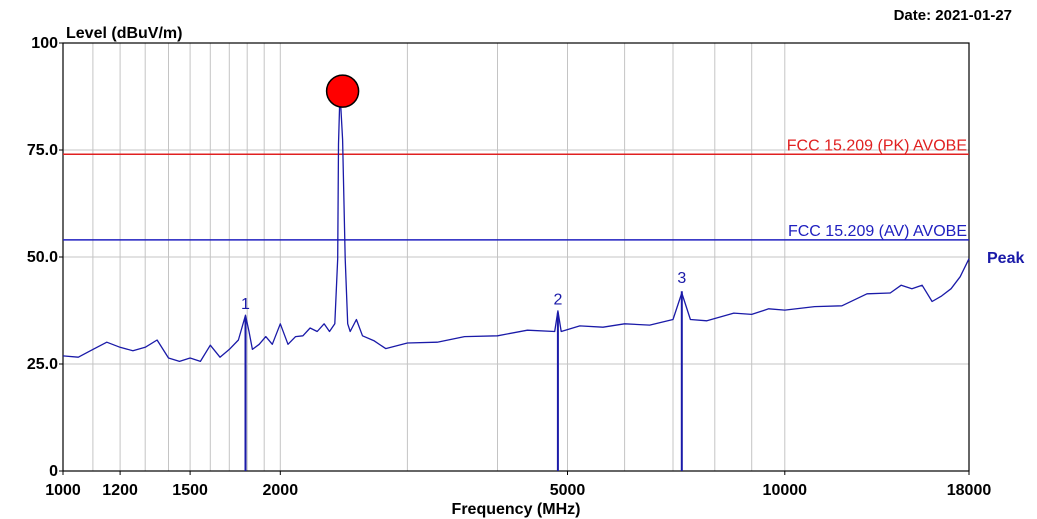  What do you see at coordinates (63, 490) in the screenshot?
I see `x-tick-label: 1000` at bounding box center [63, 490].